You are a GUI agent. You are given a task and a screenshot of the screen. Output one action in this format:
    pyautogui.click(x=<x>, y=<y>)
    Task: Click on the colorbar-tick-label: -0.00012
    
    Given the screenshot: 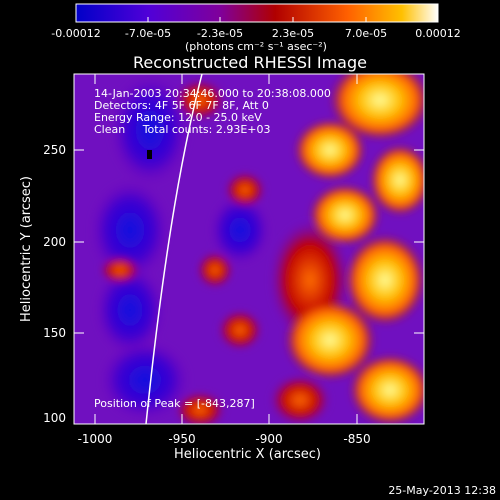 What is the action you would take?
    pyautogui.click(x=76, y=33)
    